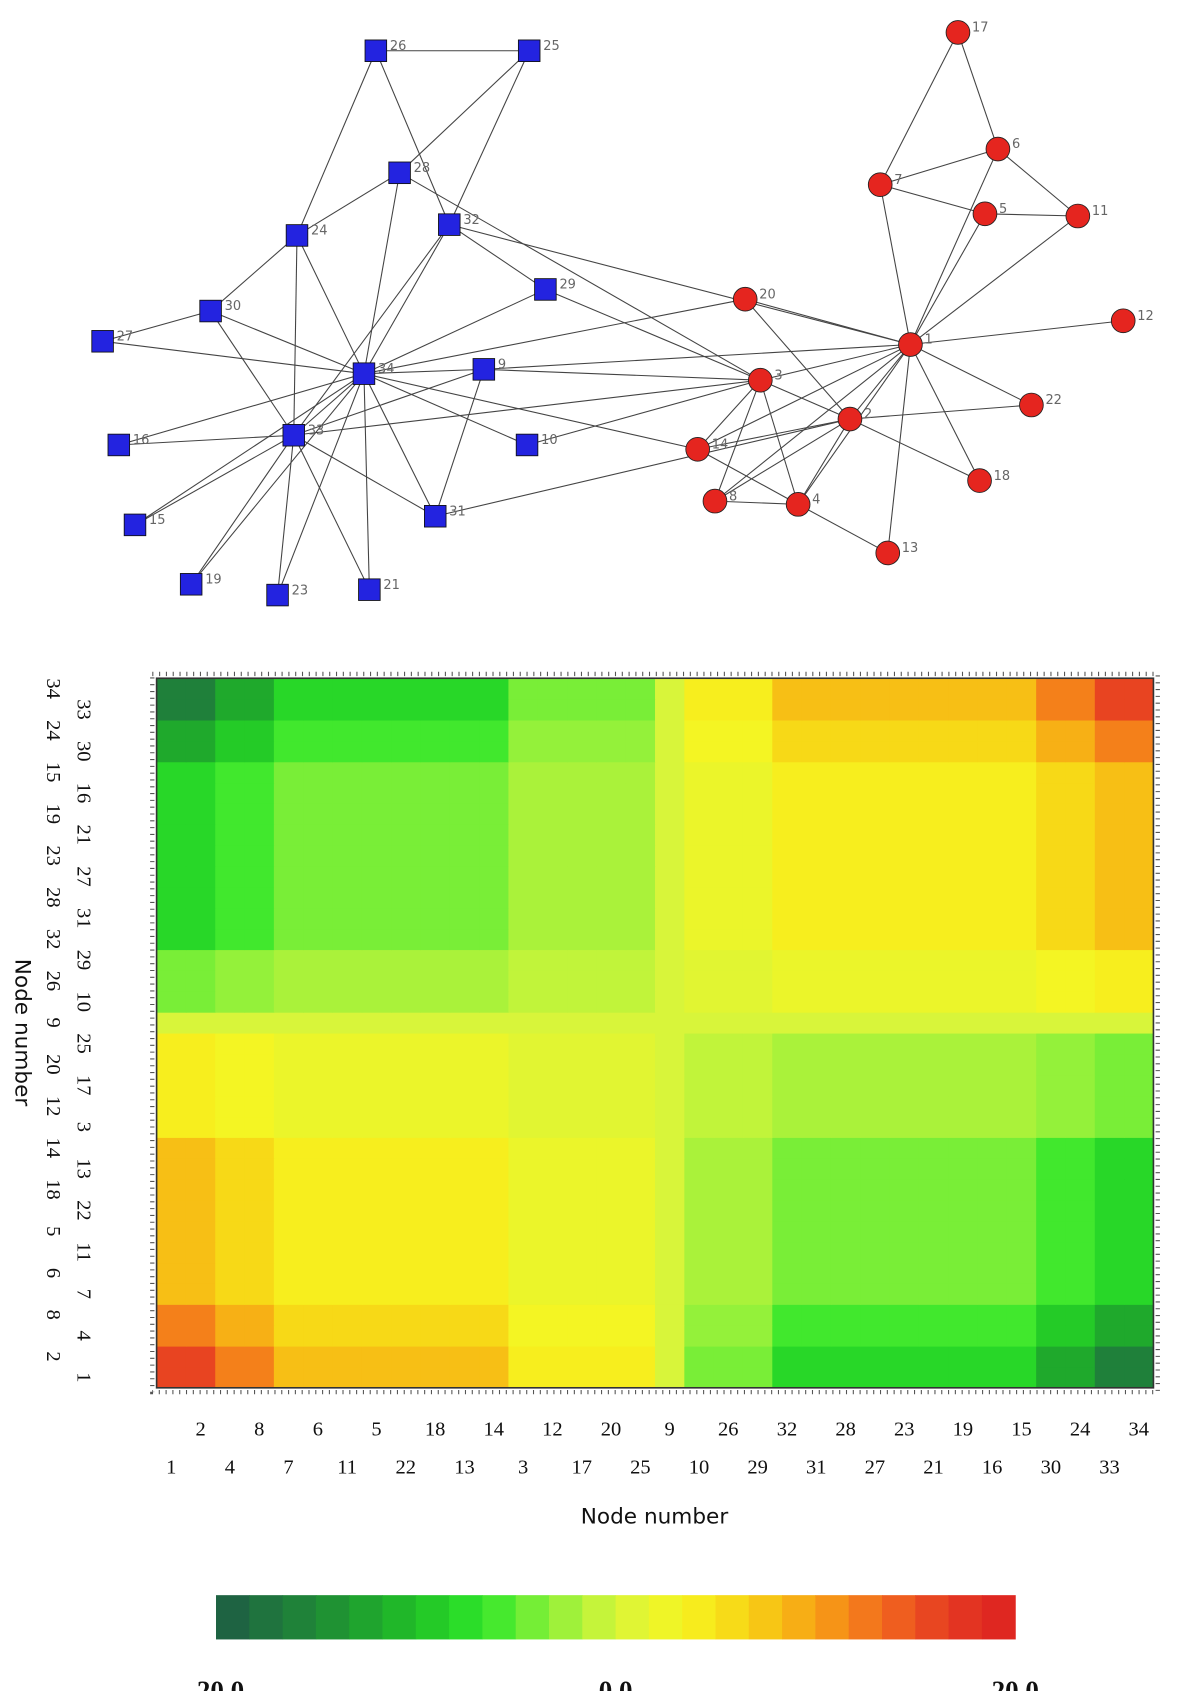 The image size is (1192, 1696). Describe the element at coordinates (386, 369) in the screenshot. I see `node-label: 34` at that location.